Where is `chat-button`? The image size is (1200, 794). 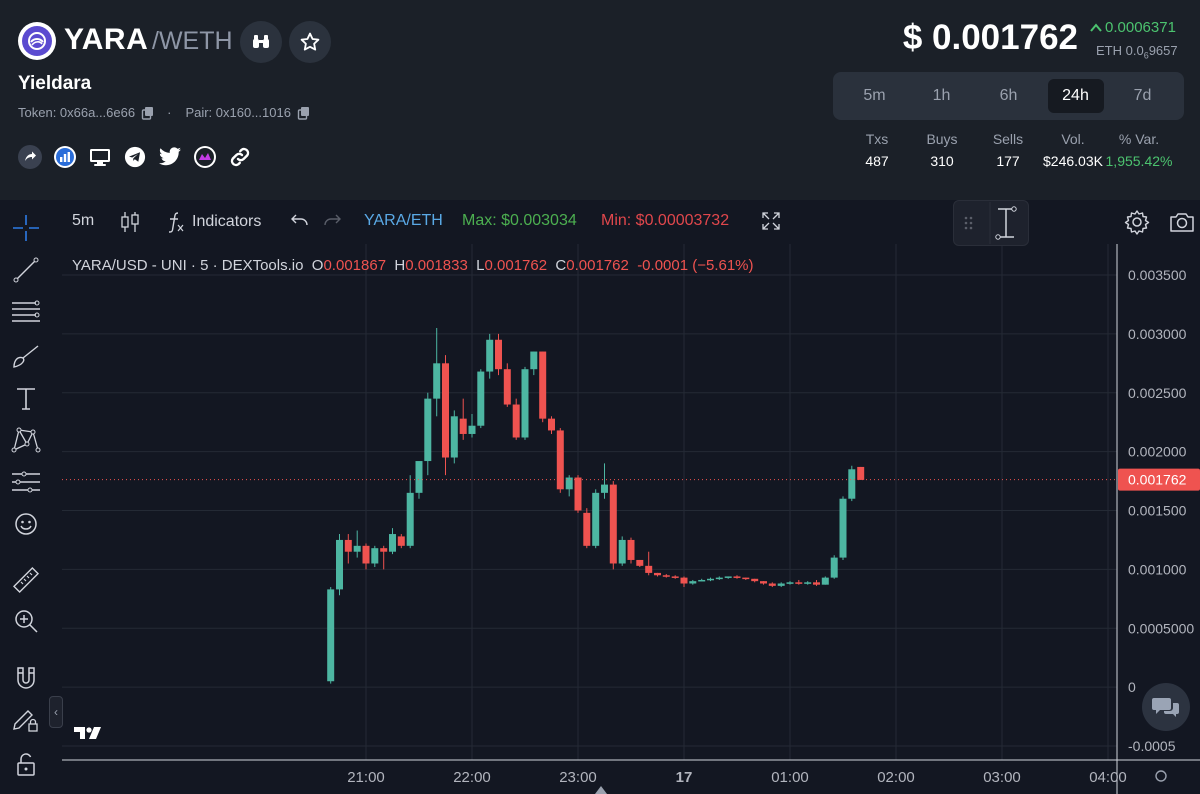
chat-button is located at coordinates (1166, 707).